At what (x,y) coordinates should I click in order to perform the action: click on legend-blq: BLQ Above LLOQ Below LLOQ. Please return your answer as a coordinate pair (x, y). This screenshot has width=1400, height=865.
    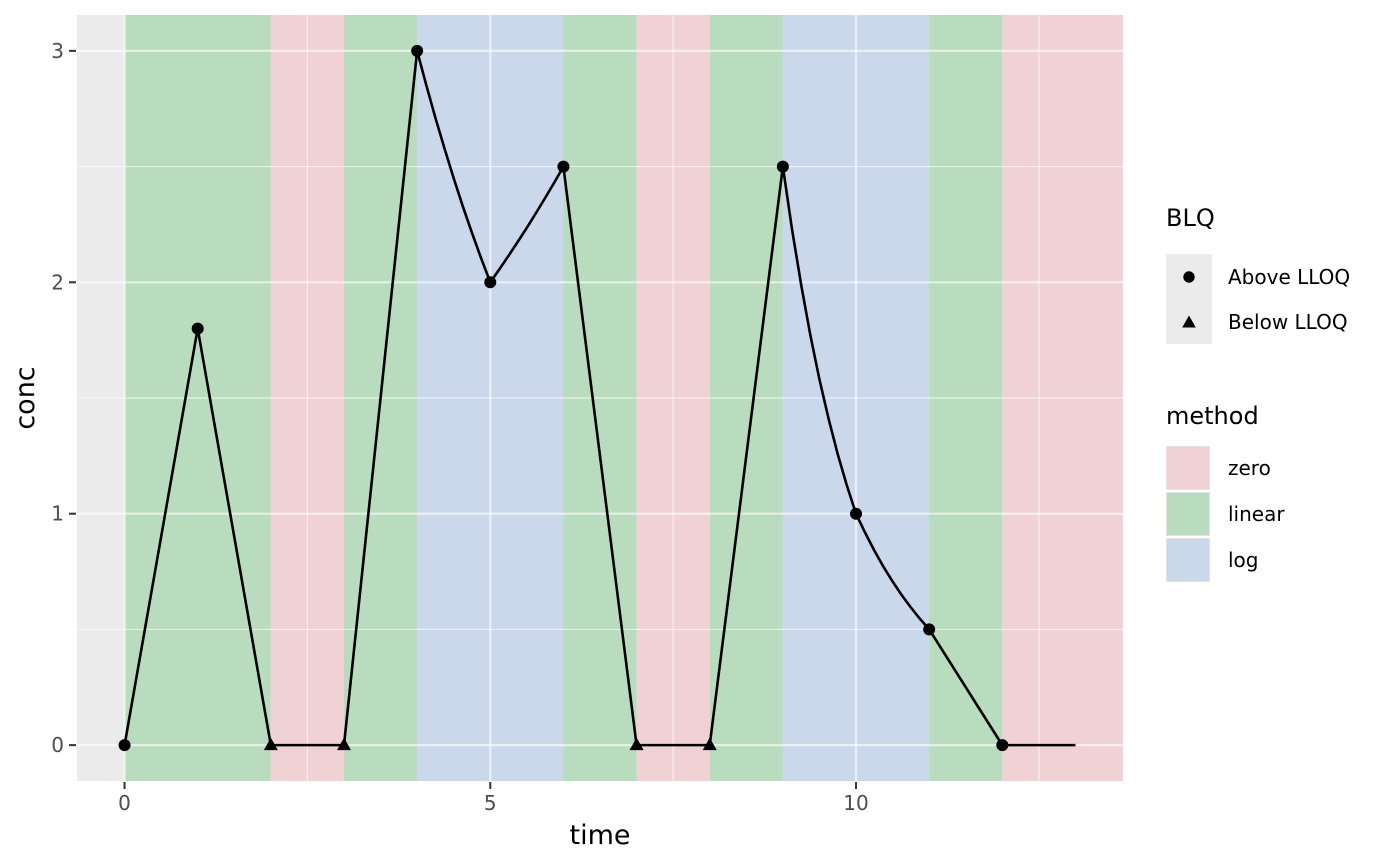
    Looking at the image, I should click on (1258, 273).